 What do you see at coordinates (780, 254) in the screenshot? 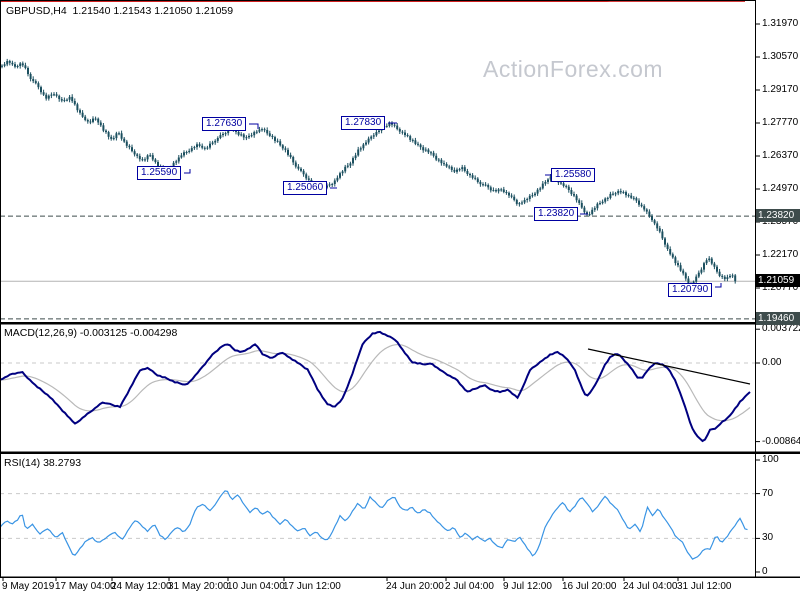
I see `price-axis-tick-label: 1.22170` at bounding box center [780, 254].